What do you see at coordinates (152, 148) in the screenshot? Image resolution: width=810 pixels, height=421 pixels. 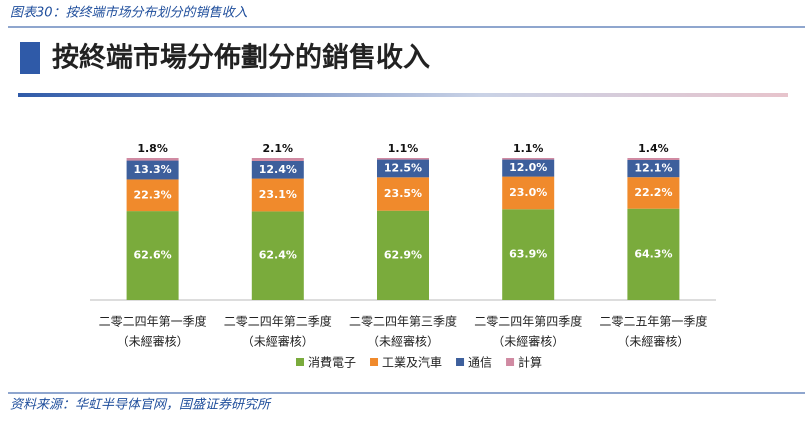 I see `value-label: 1.8%` at bounding box center [152, 148].